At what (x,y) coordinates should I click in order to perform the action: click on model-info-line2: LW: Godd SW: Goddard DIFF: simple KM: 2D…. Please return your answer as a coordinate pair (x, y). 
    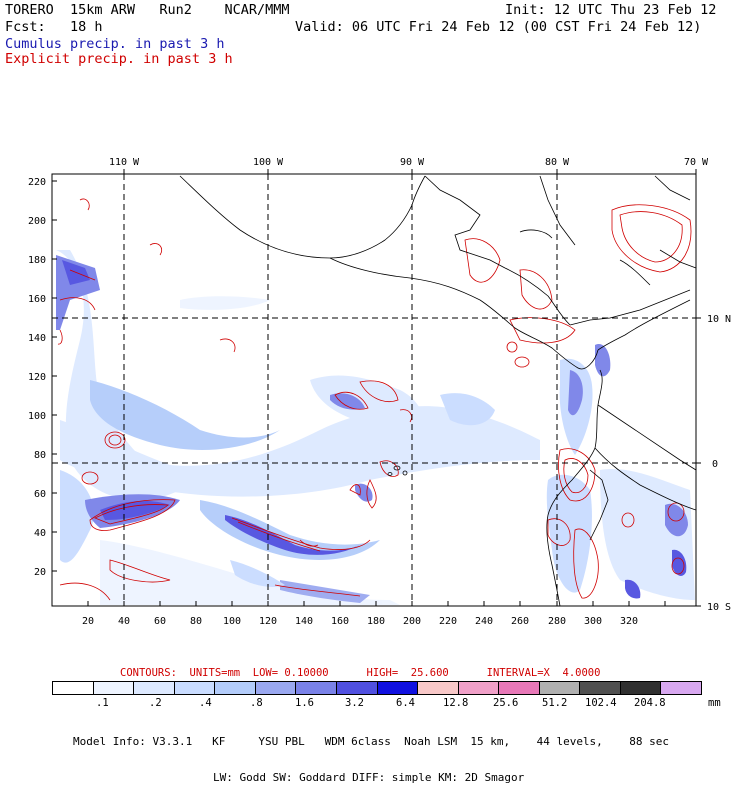
    Looking at the image, I should click on (369, 777).